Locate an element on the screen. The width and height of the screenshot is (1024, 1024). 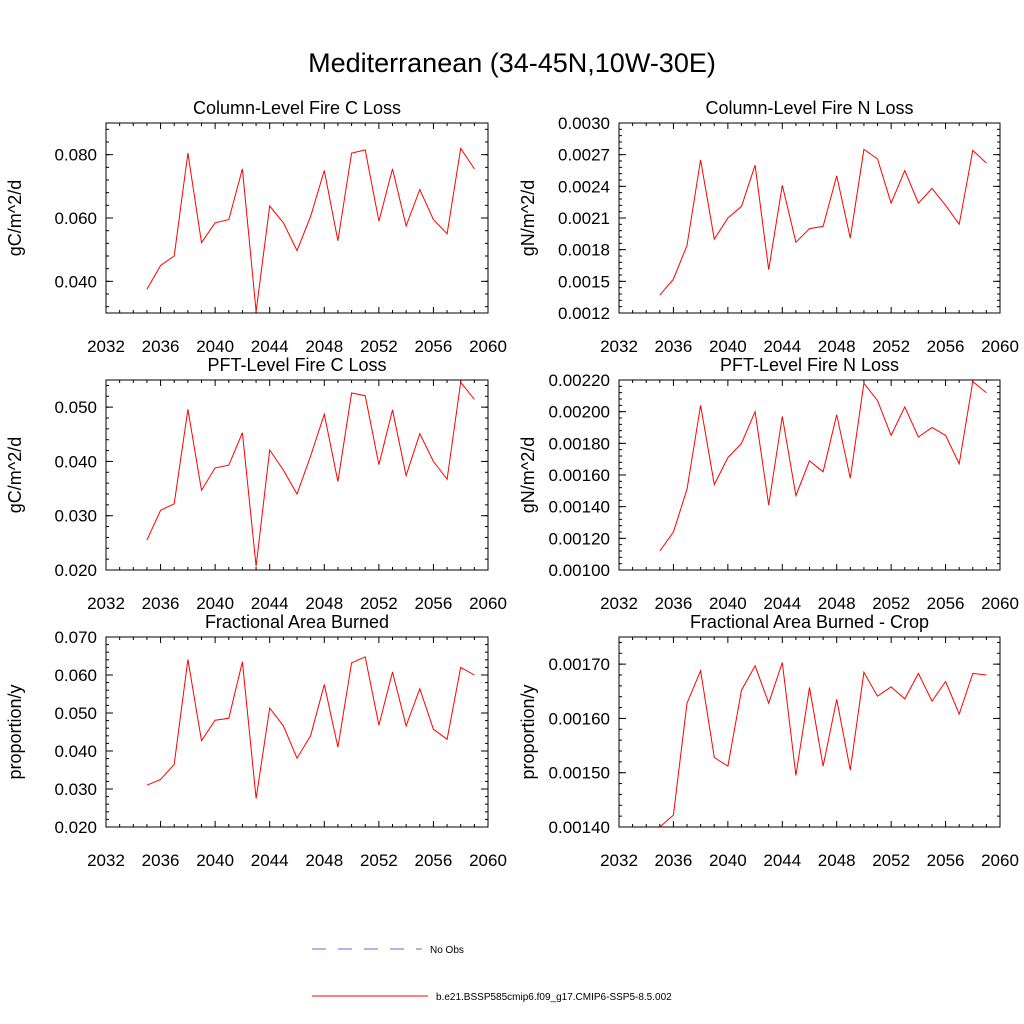
y-tick-label: 0.00120 is located at coordinates (579, 538).